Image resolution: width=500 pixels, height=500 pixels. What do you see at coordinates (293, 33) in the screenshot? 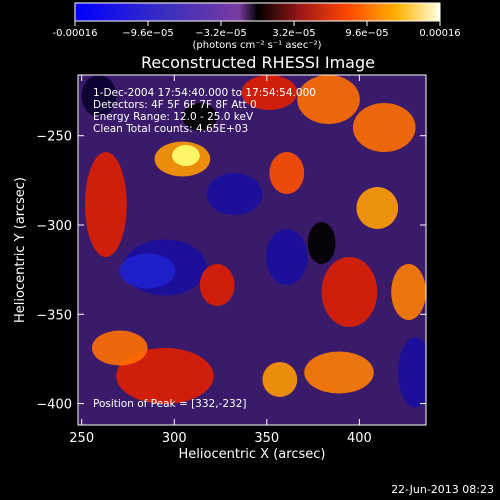
I see `colorbar-tick-label: 3.2e−05` at bounding box center [293, 33].